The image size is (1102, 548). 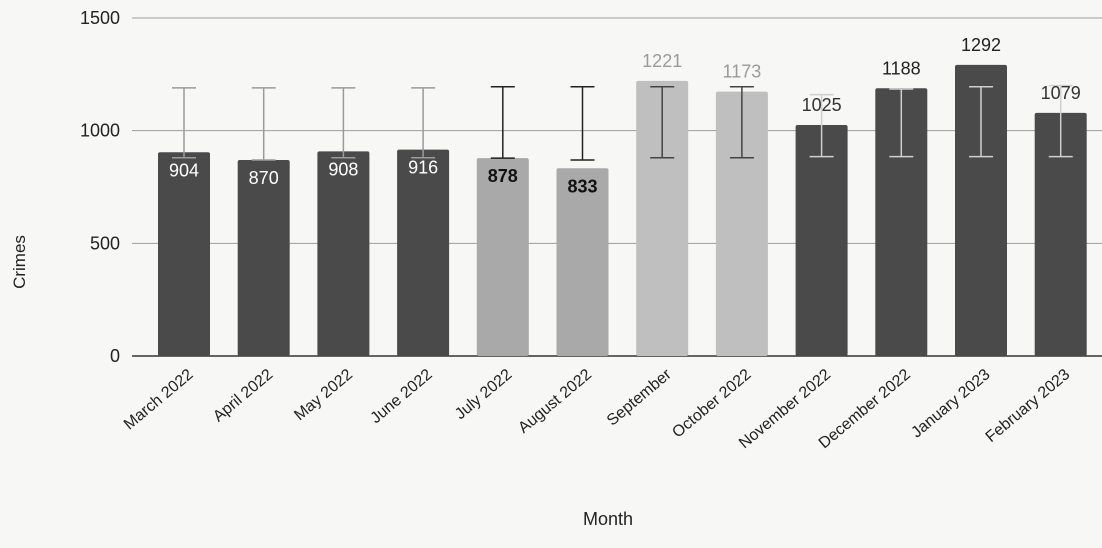 What do you see at coordinates (901, 68) in the screenshot?
I see `data-label: 1188` at bounding box center [901, 68].